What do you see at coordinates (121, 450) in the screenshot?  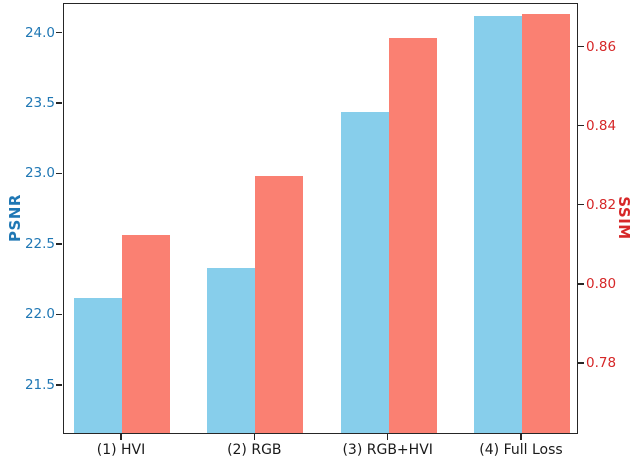 I see `x-category-label: (1) HVI` at bounding box center [121, 450].